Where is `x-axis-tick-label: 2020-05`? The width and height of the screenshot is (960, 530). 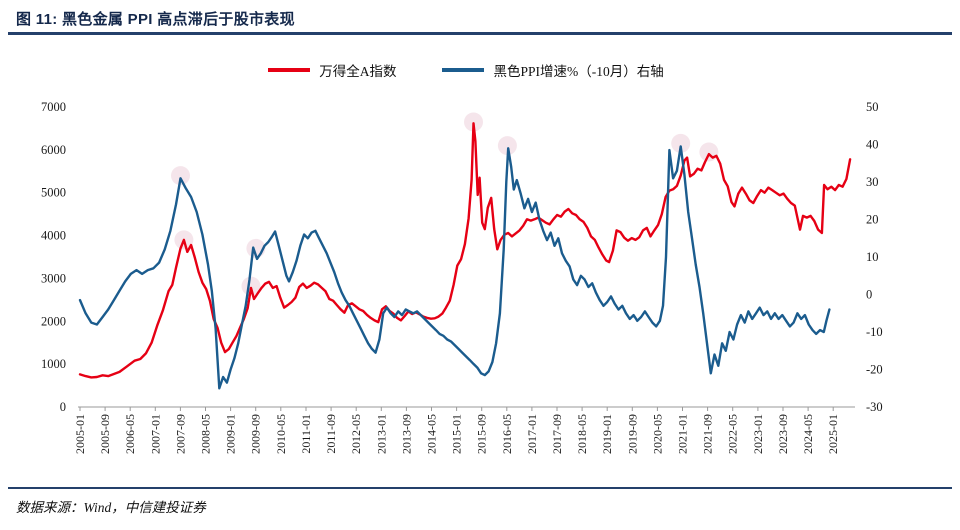 x-axis-tick-label: 2020-05 is located at coordinates (657, 434).